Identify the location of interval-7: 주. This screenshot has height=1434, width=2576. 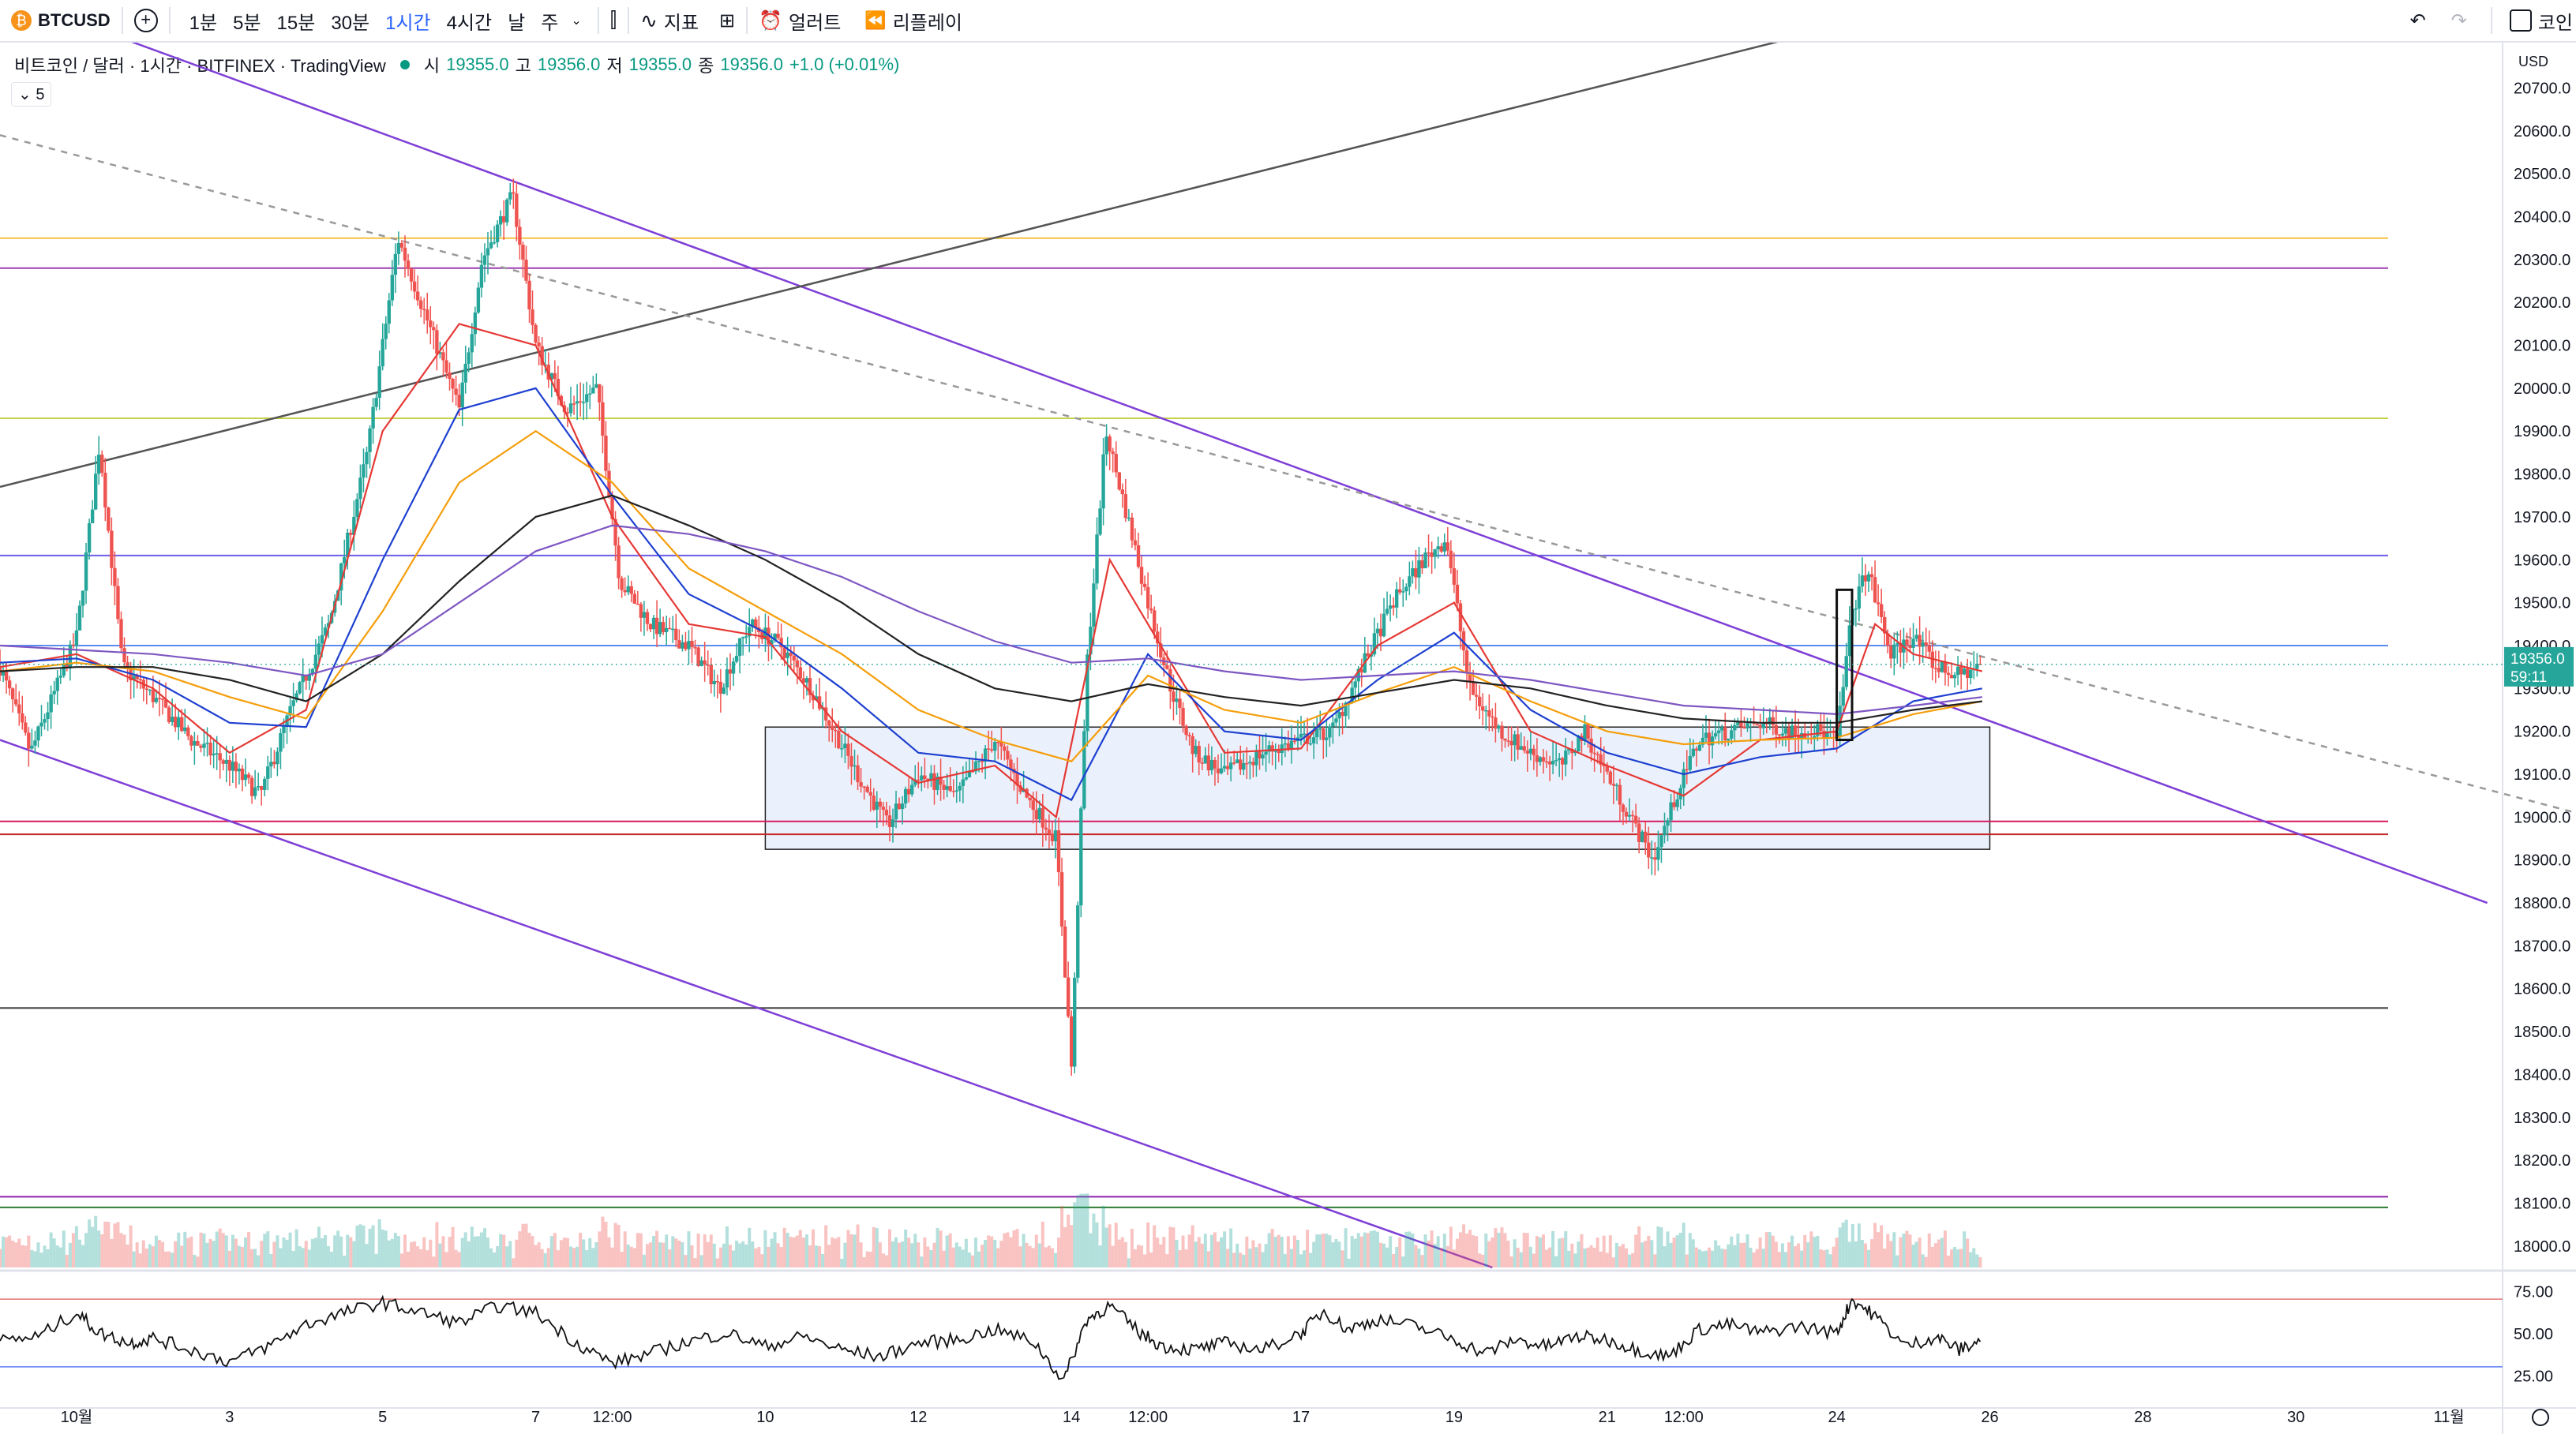
(550, 23).